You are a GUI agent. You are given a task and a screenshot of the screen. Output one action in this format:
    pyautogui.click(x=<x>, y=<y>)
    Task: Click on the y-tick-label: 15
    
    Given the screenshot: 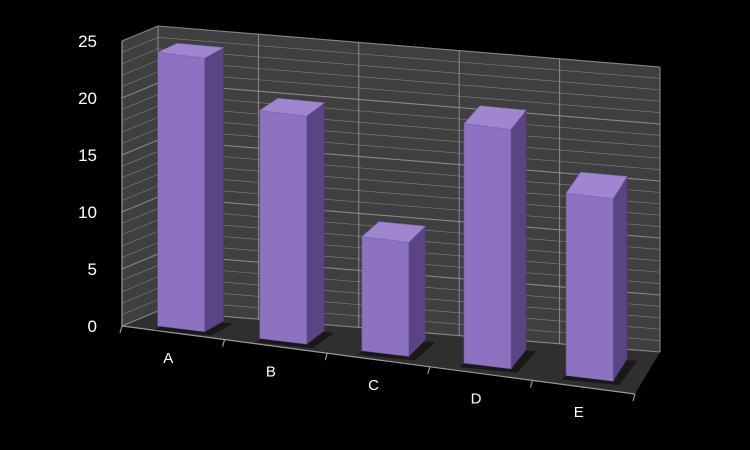 What is the action you would take?
    pyautogui.click(x=87, y=155)
    